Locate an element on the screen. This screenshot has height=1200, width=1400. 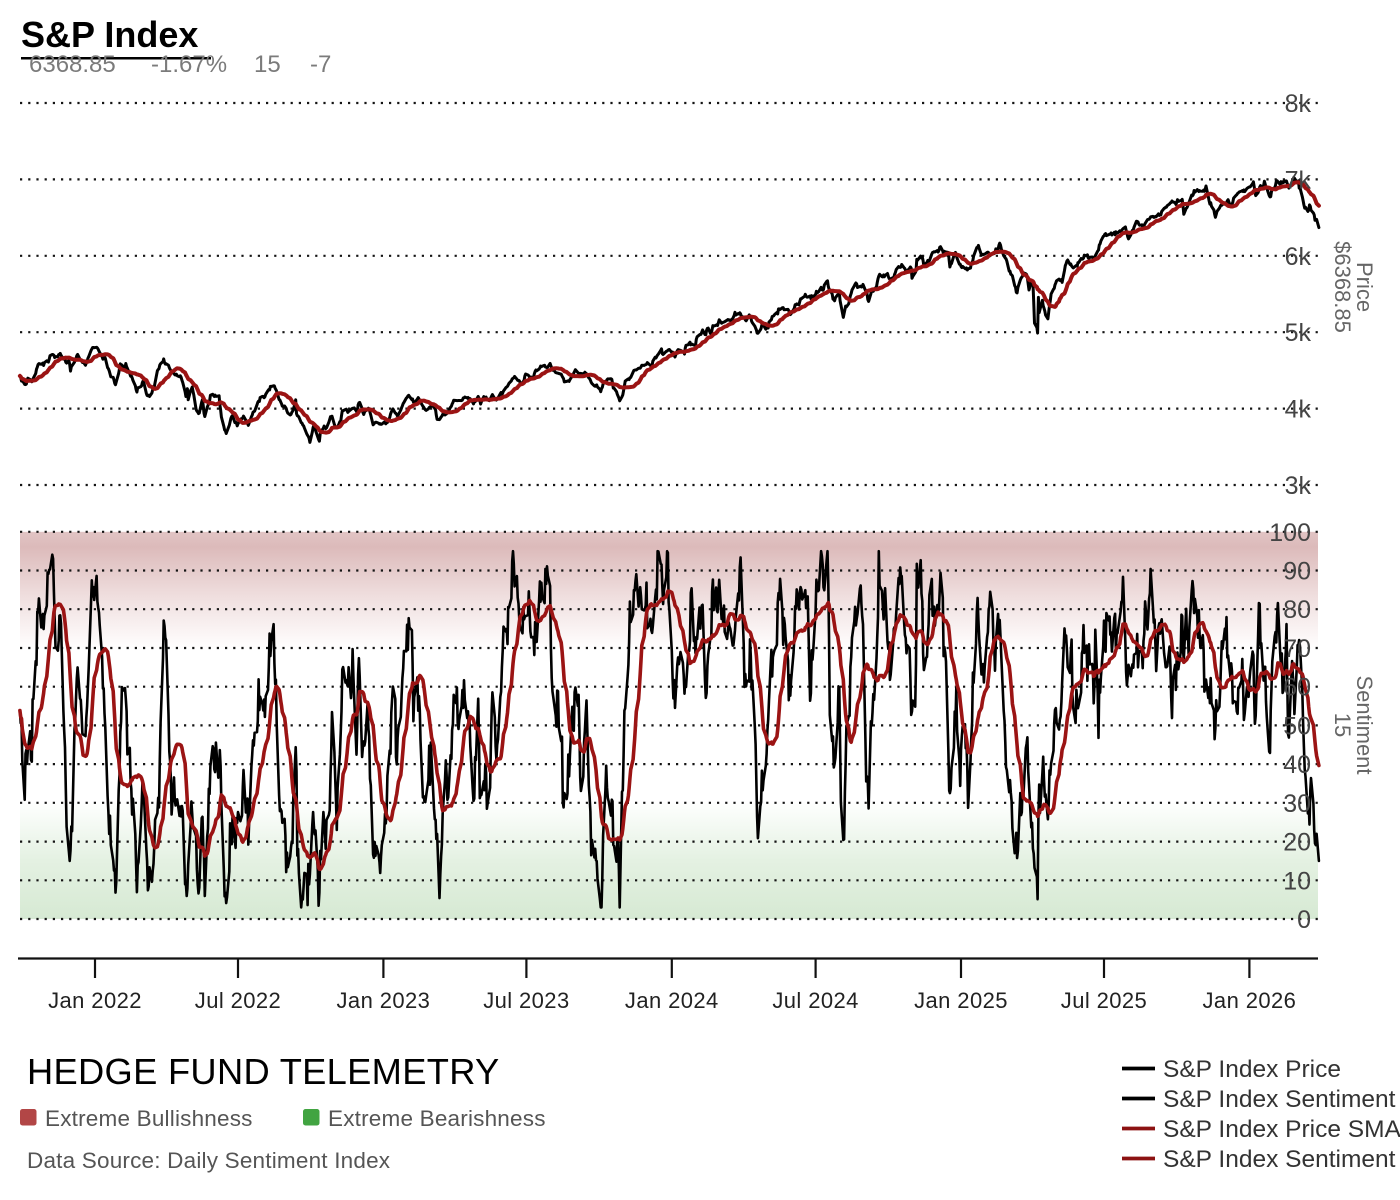
svg-text: Jan 2023 is located at coordinates (384, 1000).